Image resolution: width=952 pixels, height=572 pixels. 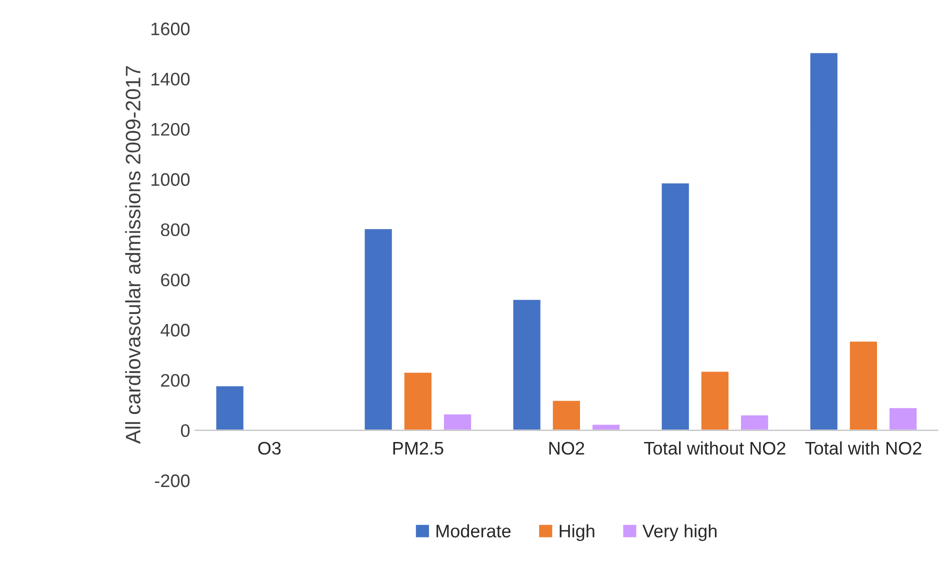 What do you see at coordinates (175, 330) in the screenshot?
I see `y-tick-label: 400` at bounding box center [175, 330].